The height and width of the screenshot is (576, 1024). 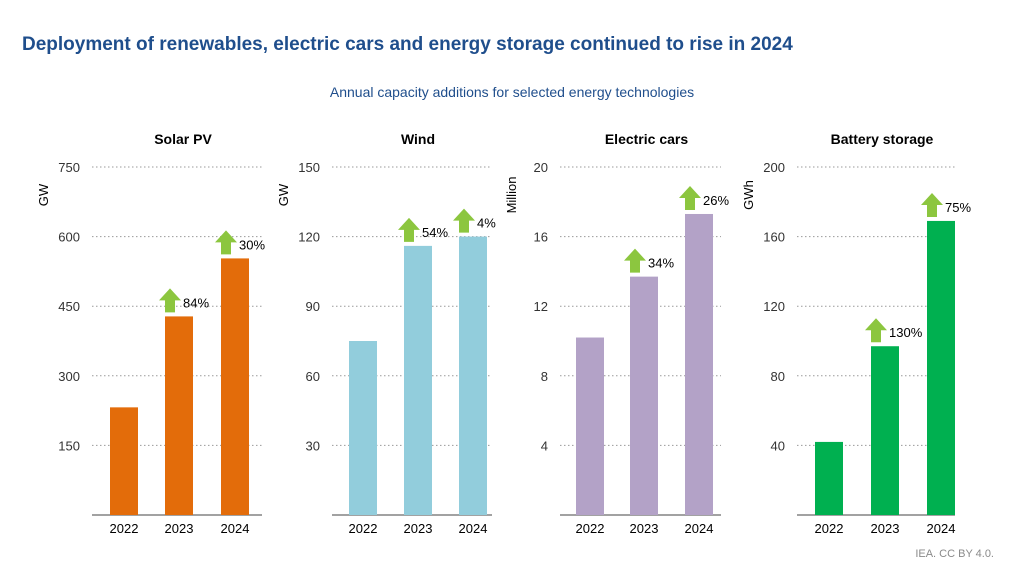 I want to click on bar-wind-2024, so click(x=473, y=375).